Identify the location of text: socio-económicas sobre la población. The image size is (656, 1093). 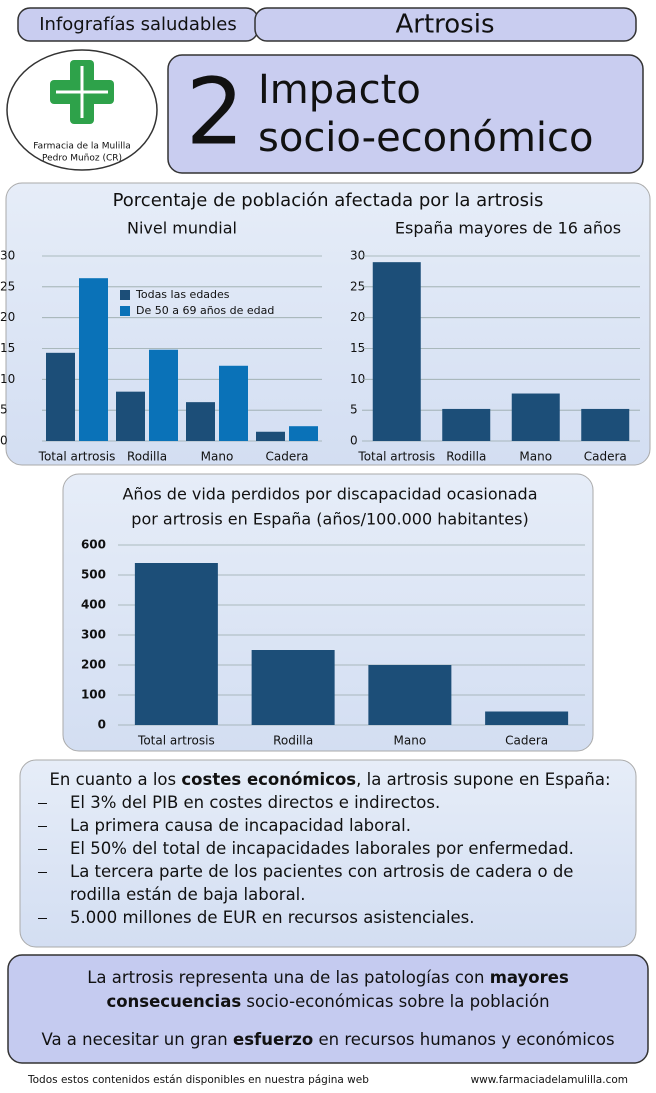
(395, 1001).